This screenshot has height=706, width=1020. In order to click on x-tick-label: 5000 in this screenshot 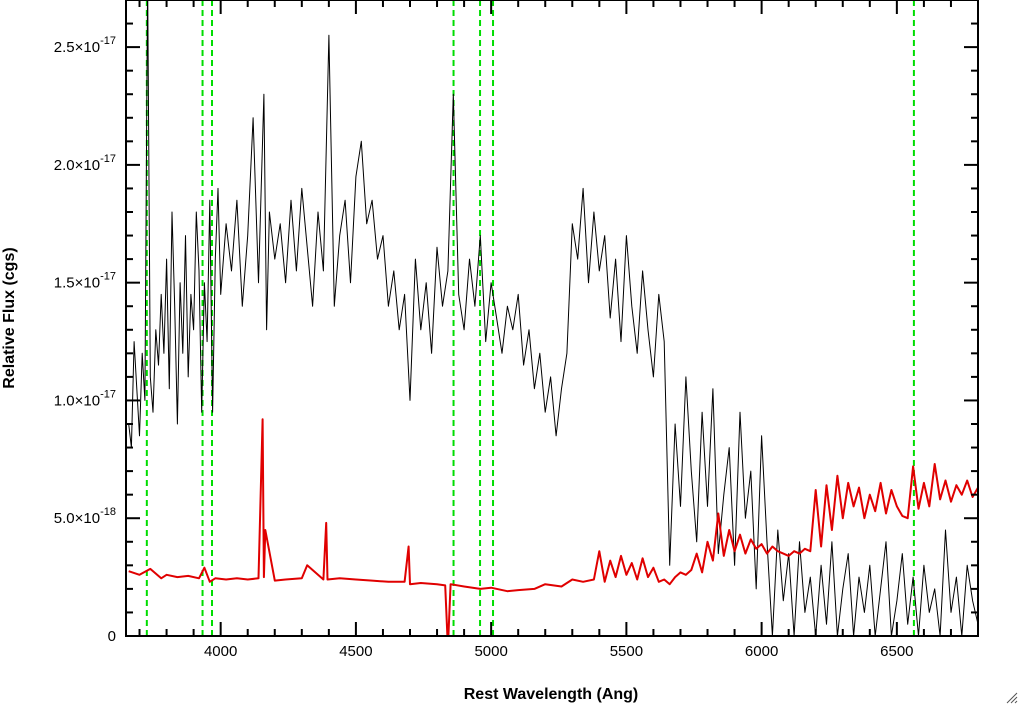, I will do `click(490, 651)`.